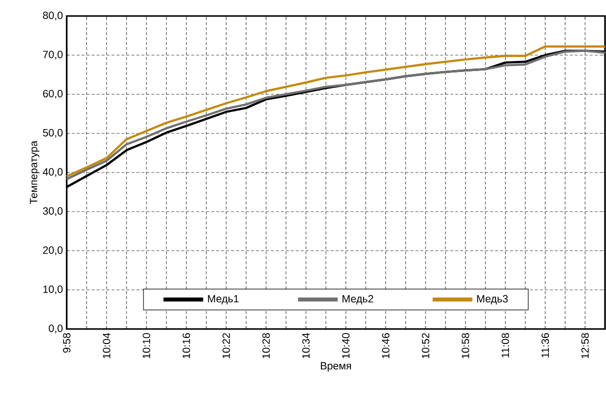 The height and width of the screenshot is (408, 606). I want to click on x-tick-label: 10:34, so click(306, 345).